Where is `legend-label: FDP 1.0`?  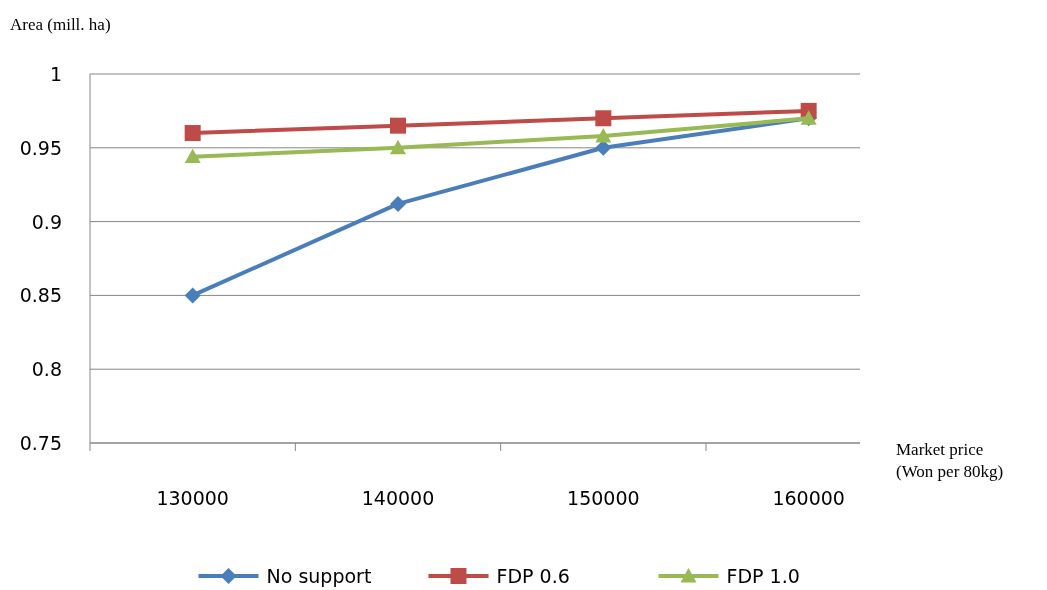
legend-label: FDP 1.0 is located at coordinates (763, 576).